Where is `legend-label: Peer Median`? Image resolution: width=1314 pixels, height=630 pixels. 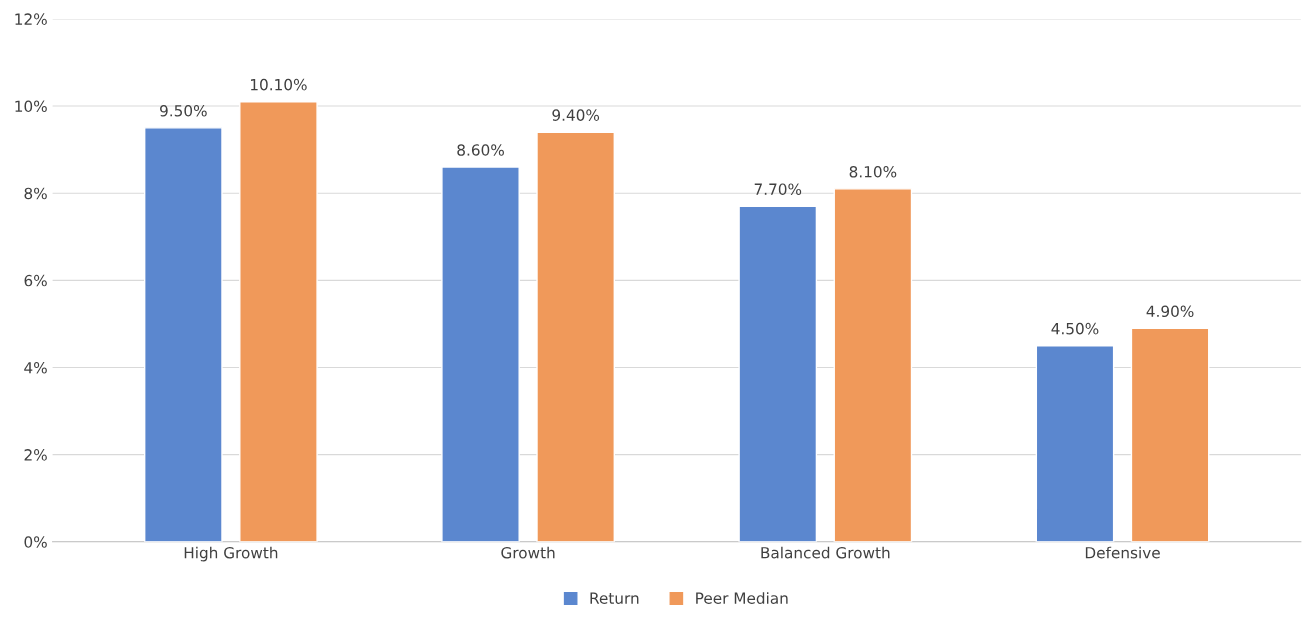 legend-label: Peer Median is located at coordinates (742, 598).